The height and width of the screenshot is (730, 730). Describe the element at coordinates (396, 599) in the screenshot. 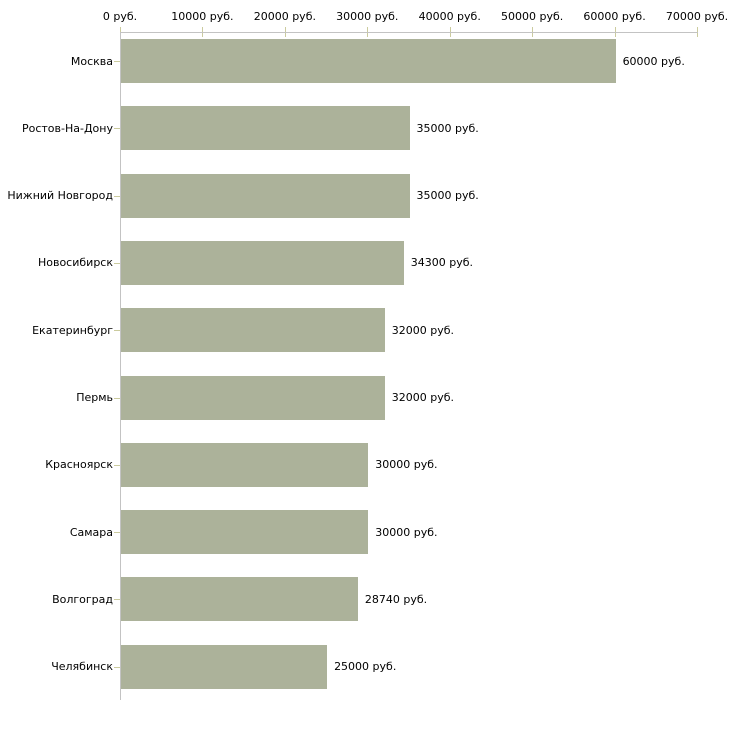

I see `value-label: 28740 руб.` at that location.